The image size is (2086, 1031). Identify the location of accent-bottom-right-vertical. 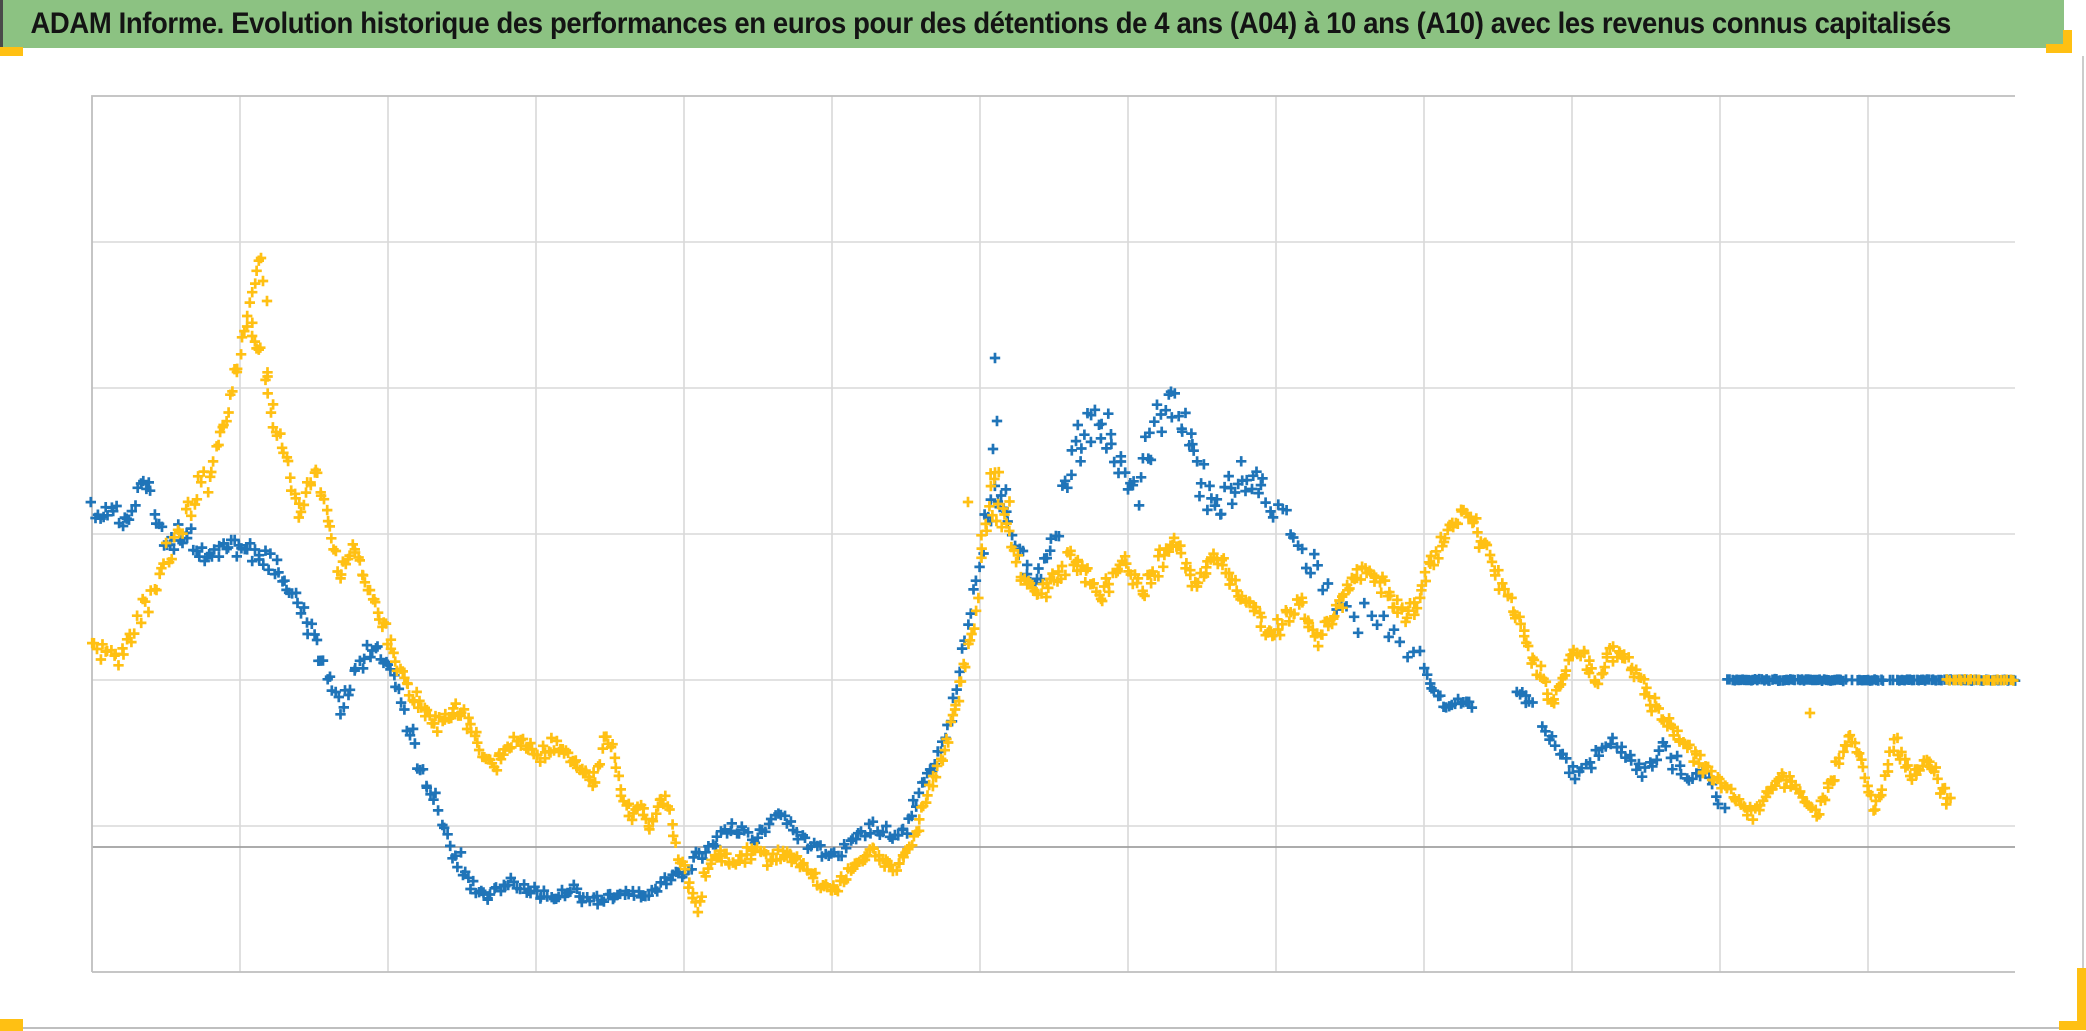
(2081, 999).